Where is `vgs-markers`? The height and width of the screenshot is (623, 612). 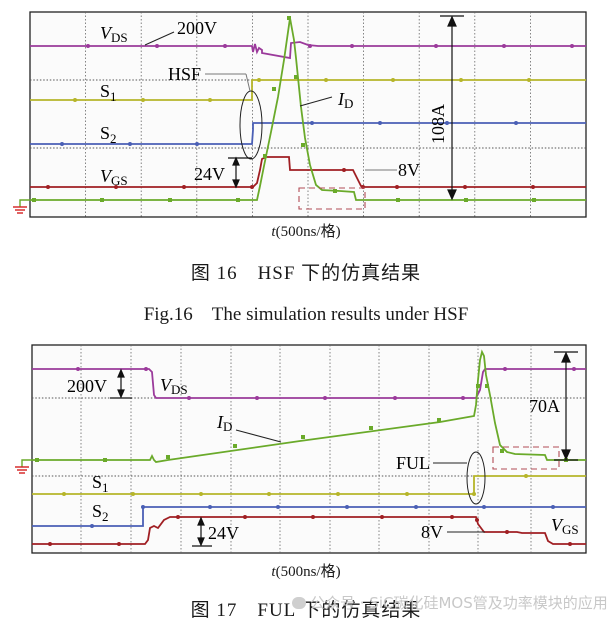 vgs-markers is located at coordinates (310, 530).